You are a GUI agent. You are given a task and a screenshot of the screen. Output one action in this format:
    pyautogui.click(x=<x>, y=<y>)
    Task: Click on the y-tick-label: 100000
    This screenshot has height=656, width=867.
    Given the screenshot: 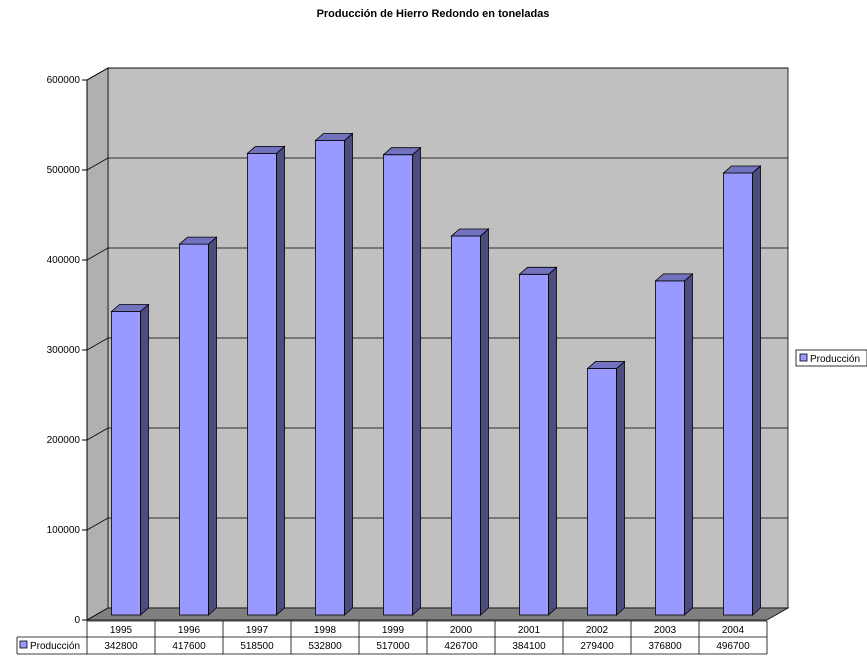 What is the action you would take?
    pyautogui.click(x=64, y=530)
    